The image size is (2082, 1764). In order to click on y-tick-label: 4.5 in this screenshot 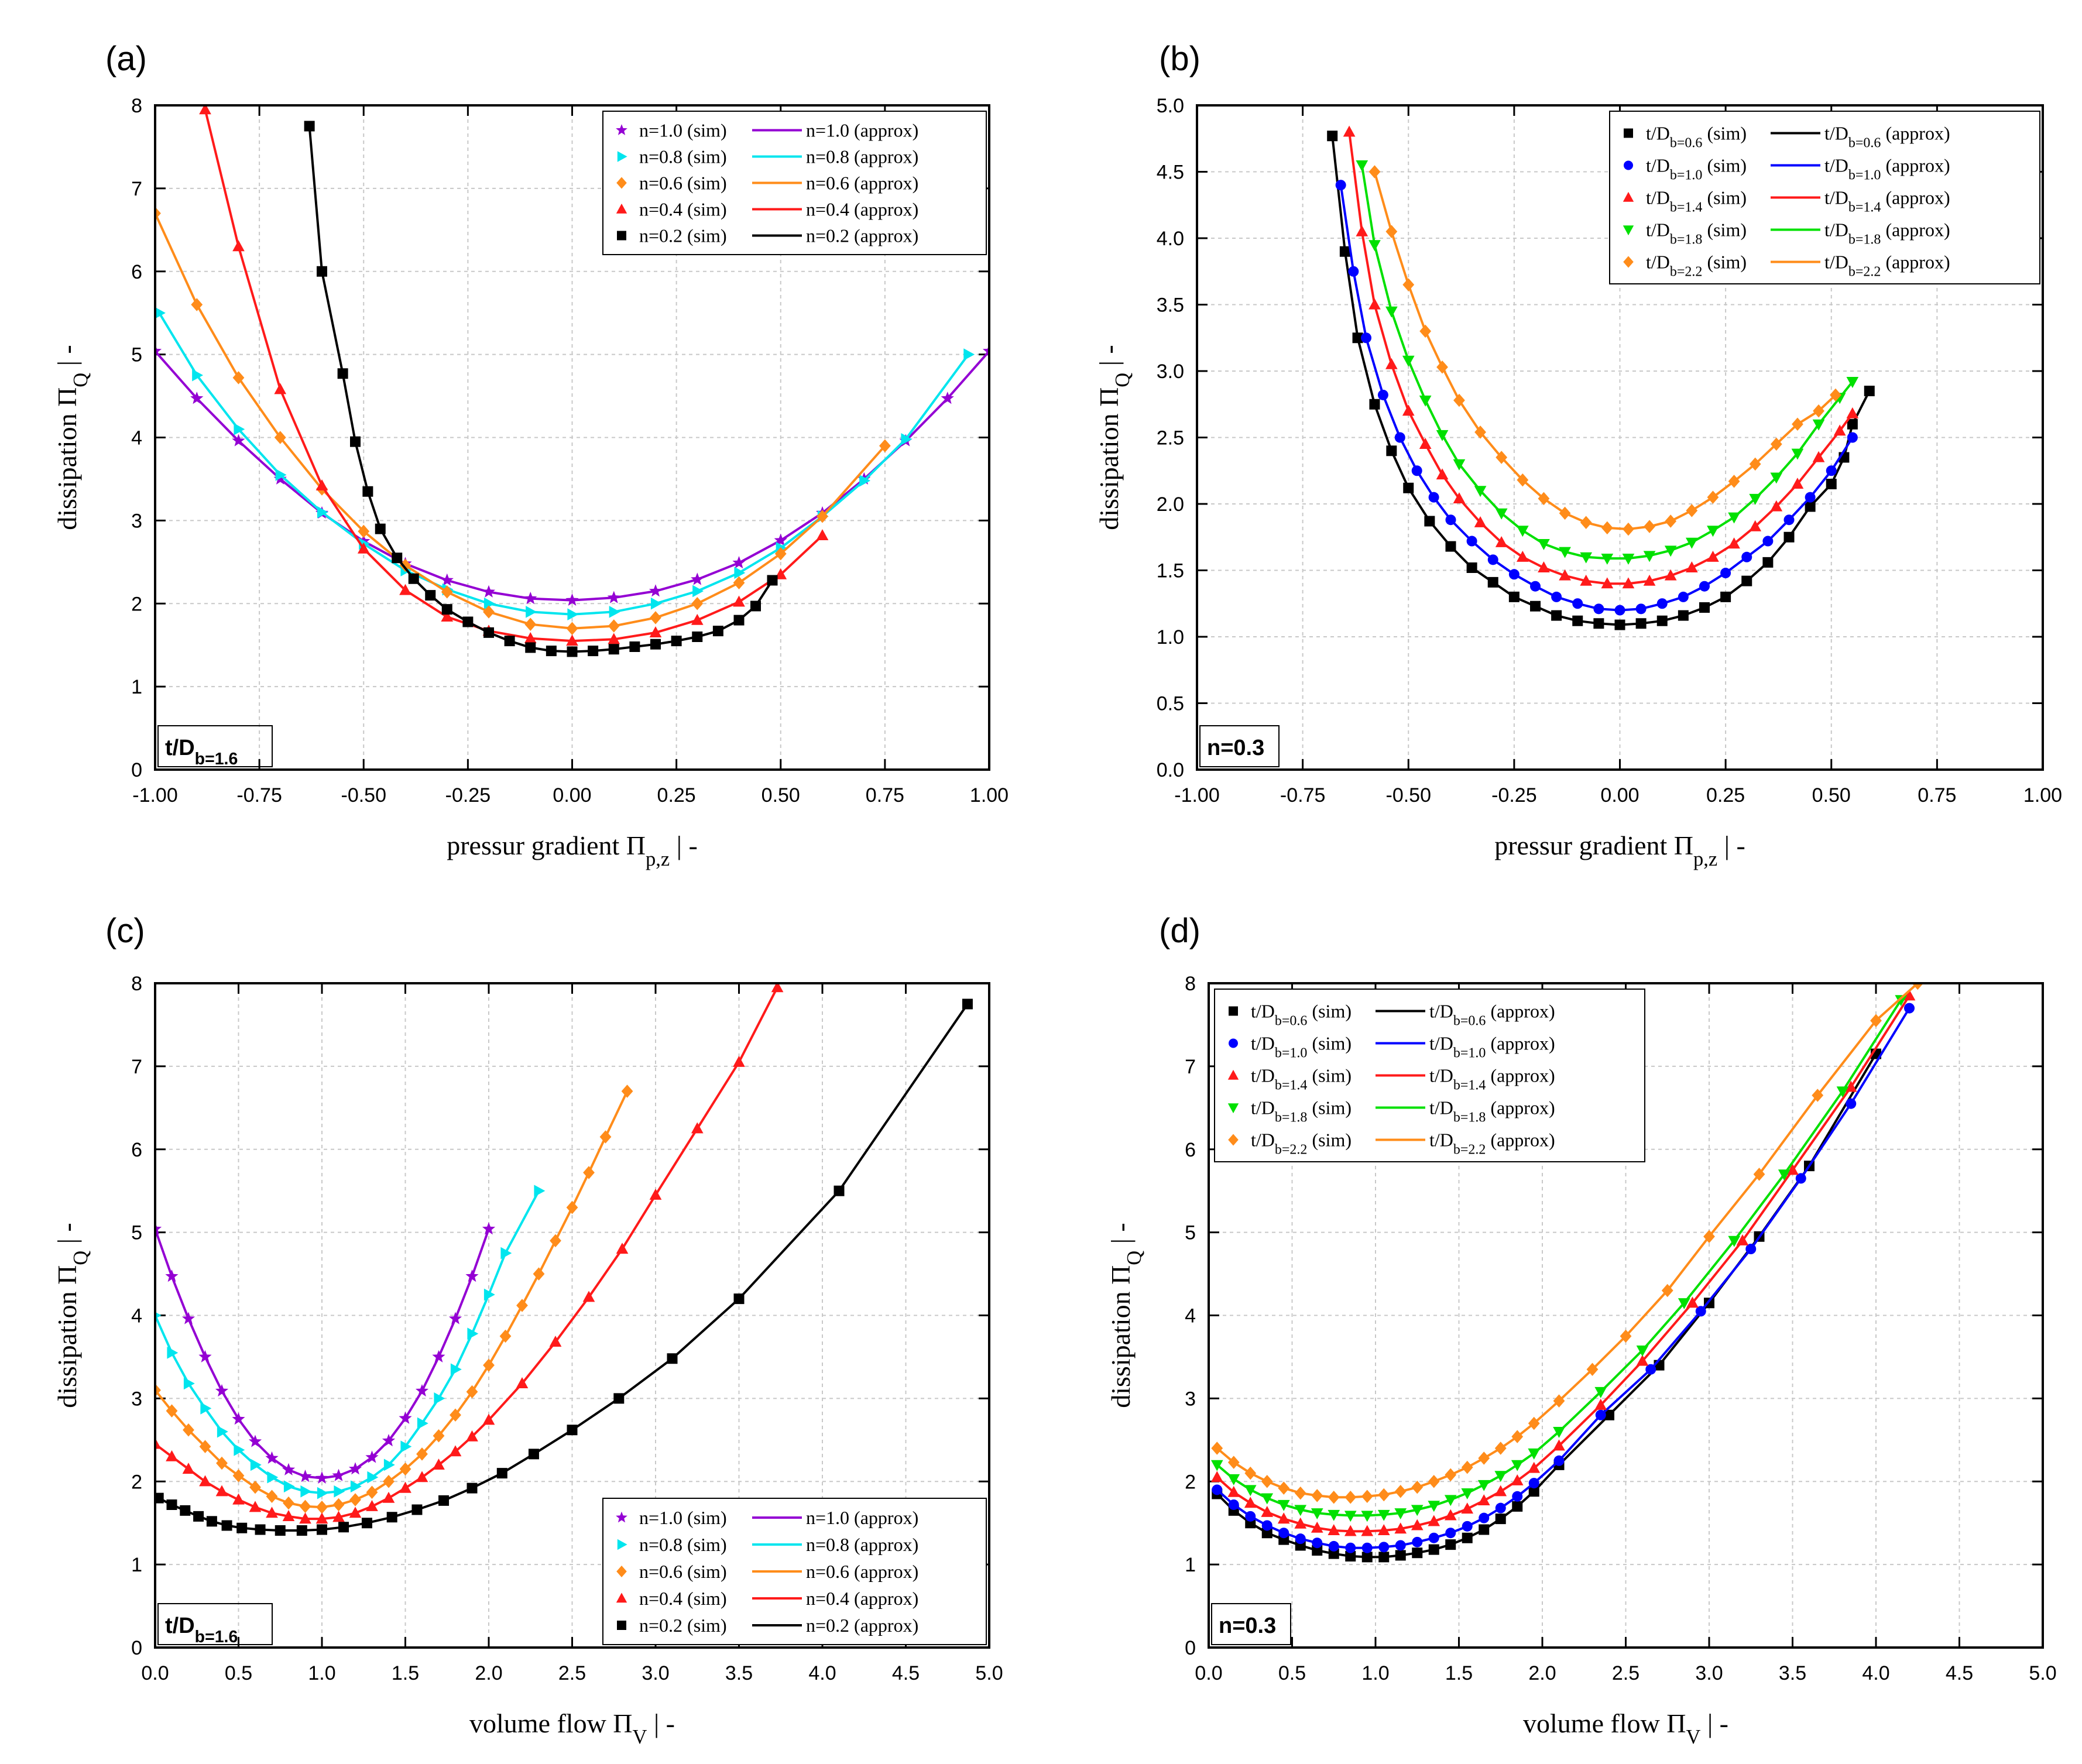, I will do `click(1170, 173)`.